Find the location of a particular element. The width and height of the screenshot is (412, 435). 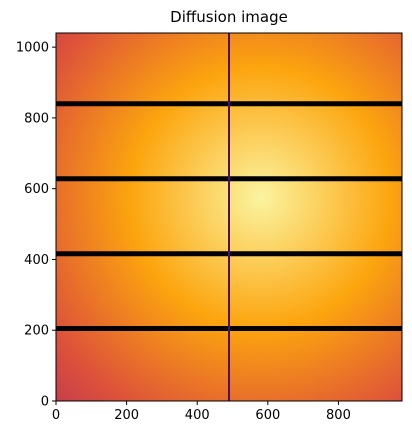

y-tick-label: 800 is located at coordinates (36, 118).